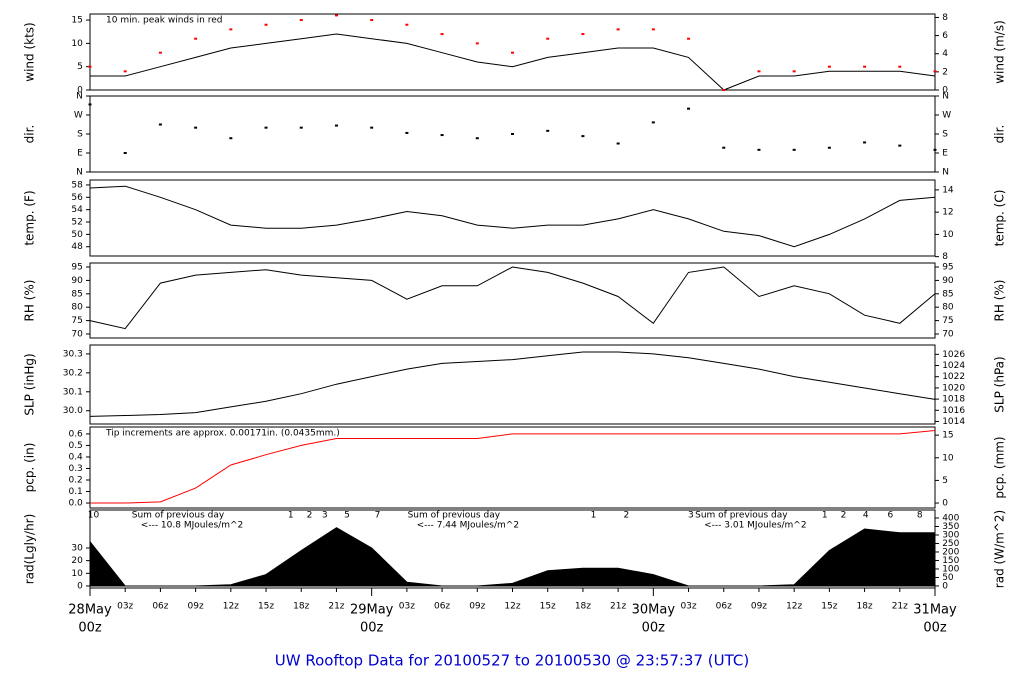 The width and height of the screenshot is (1024, 700). I want to click on y-axis-label: wind (kts), so click(30, 51).